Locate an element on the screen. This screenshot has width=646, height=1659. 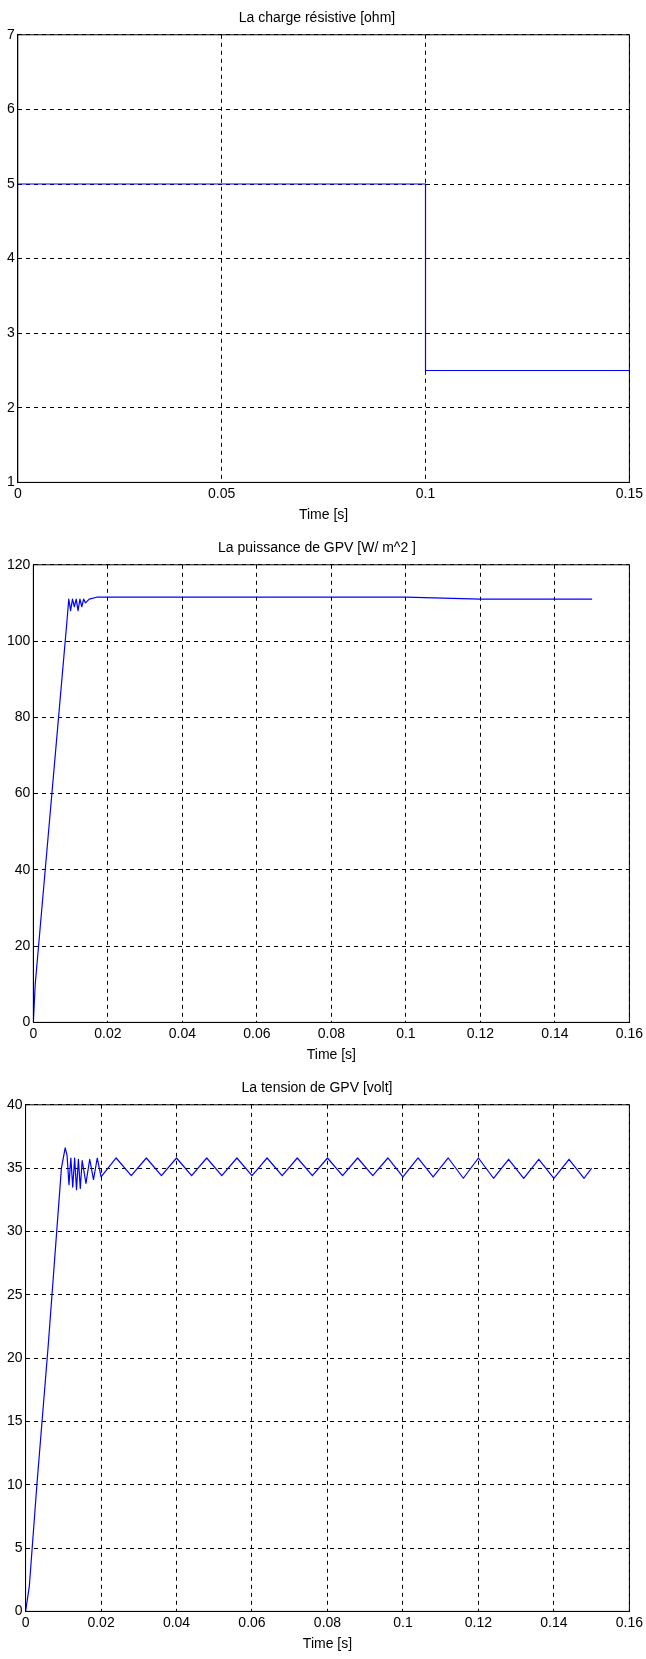
y-tick-label: 1 is located at coordinates (10, 481).